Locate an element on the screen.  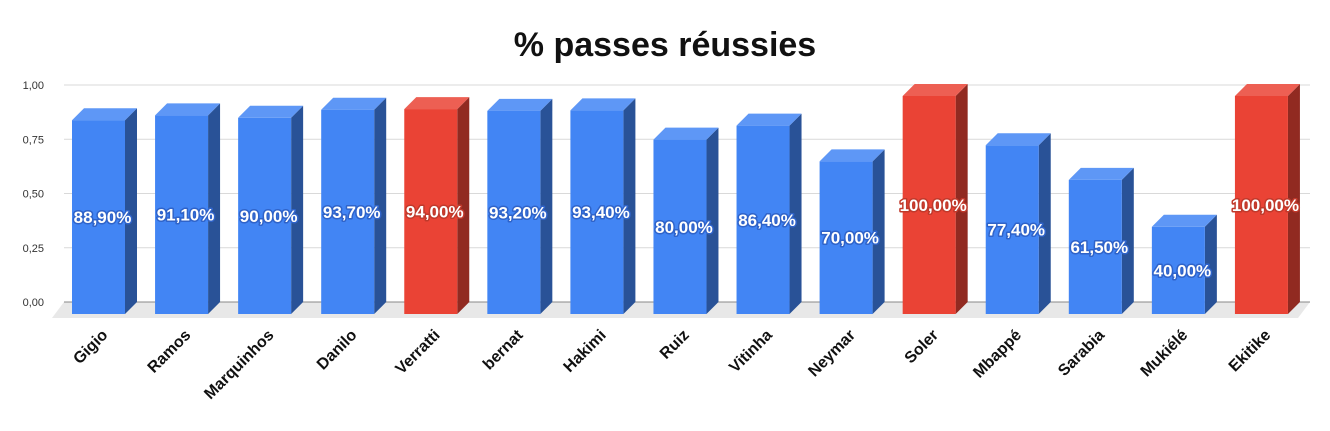
x-tick-label: Ruiz is located at coordinates (675, 345).